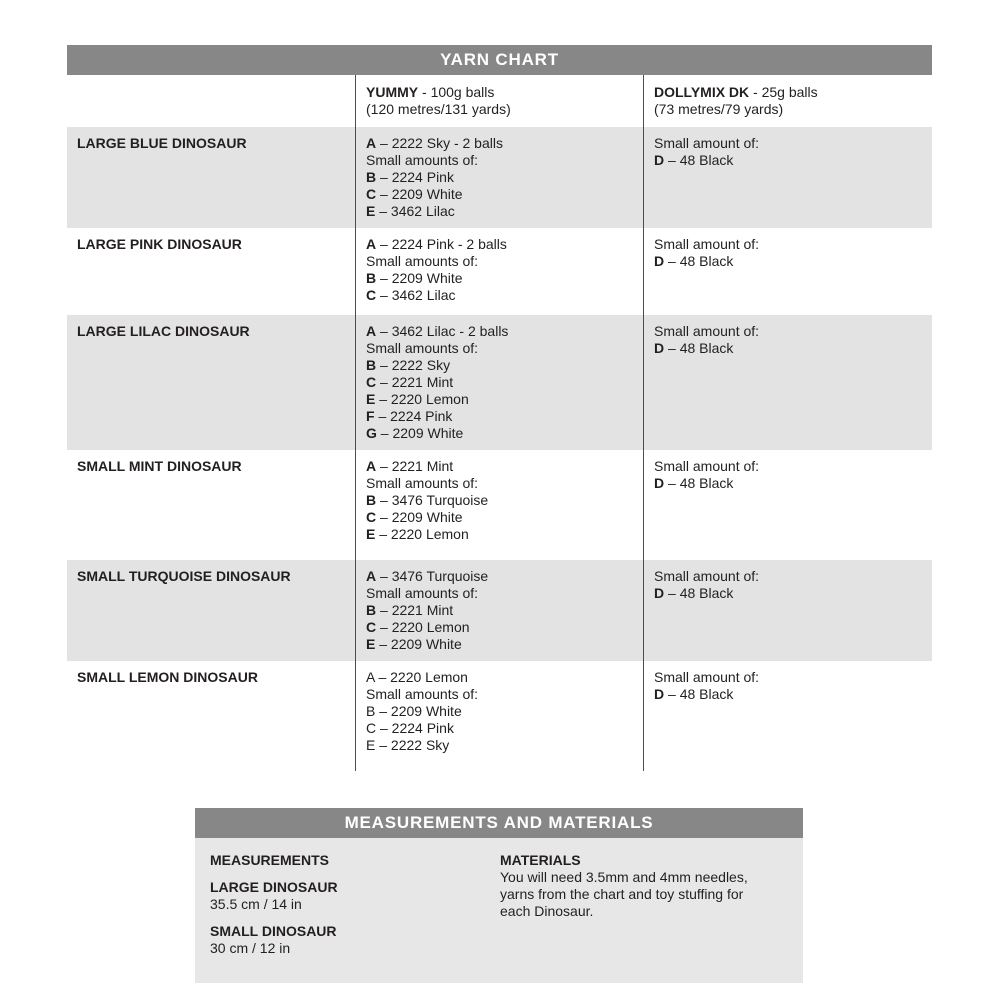  I want to click on yarn-line: F – 2224 Pink, so click(409, 416).